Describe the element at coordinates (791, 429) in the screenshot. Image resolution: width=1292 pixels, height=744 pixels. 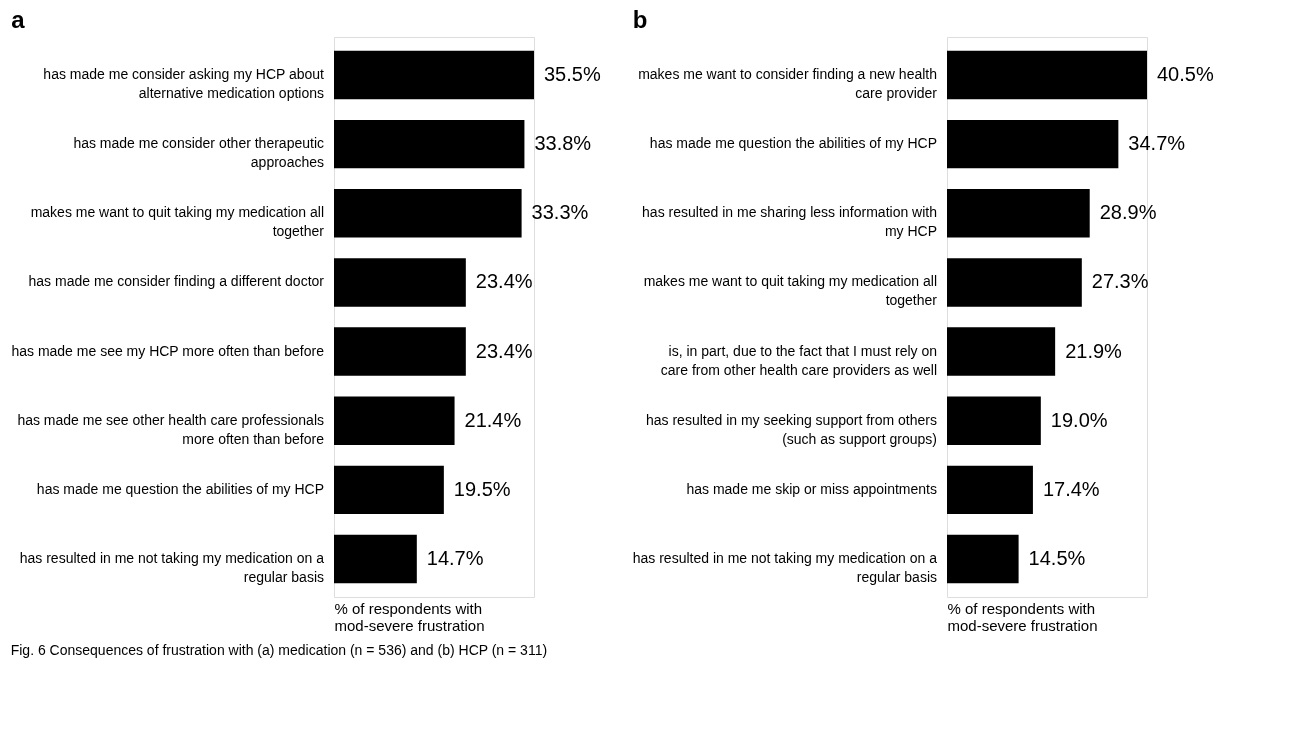
I see `y-tick-label: has resulted in my seeking support from others (such as support groups)` at that location.